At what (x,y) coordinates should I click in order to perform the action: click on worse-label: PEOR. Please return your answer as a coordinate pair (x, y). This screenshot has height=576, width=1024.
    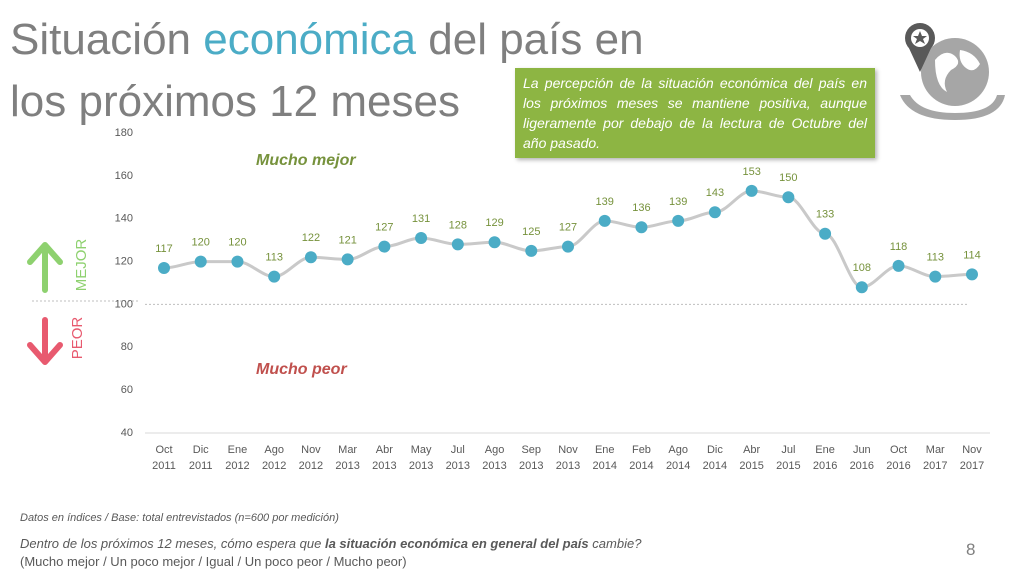
    Looking at the image, I should click on (77, 338).